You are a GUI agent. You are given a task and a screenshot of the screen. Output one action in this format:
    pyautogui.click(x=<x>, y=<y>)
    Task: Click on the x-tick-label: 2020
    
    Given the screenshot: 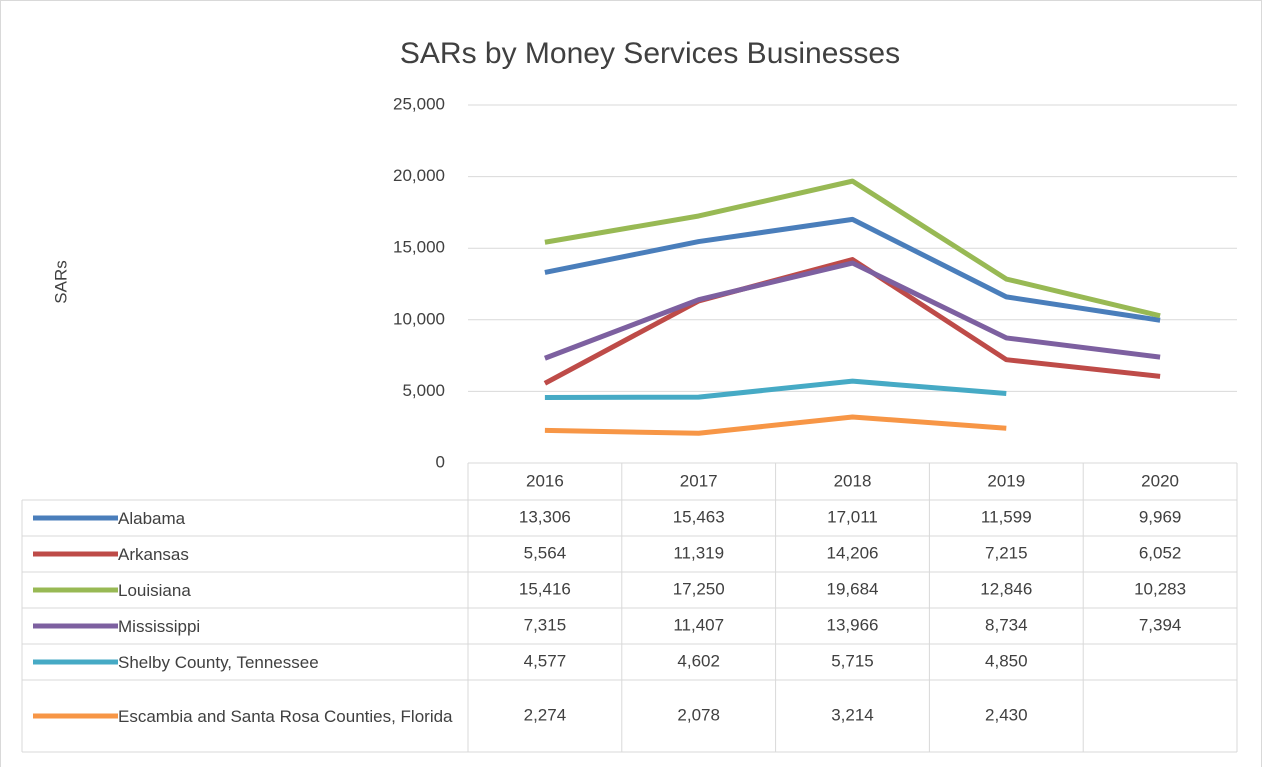 What is the action you would take?
    pyautogui.click(x=1160, y=480)
    